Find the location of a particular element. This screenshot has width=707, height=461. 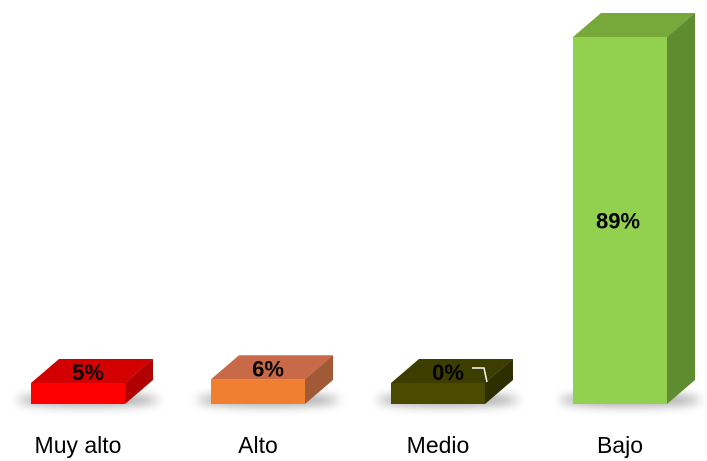

bar-front-alto is located at coordinates (258, 391).